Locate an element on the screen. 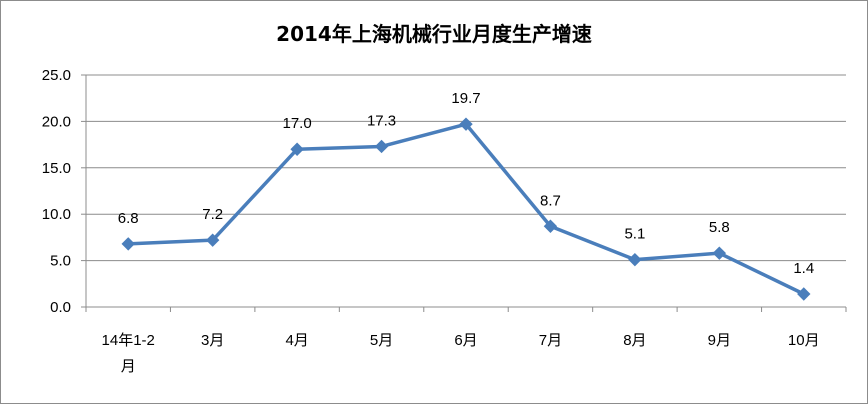 This screenshot has width=868, height=404. y-tick-label: 10.0 is located at coordinates (56, 214).